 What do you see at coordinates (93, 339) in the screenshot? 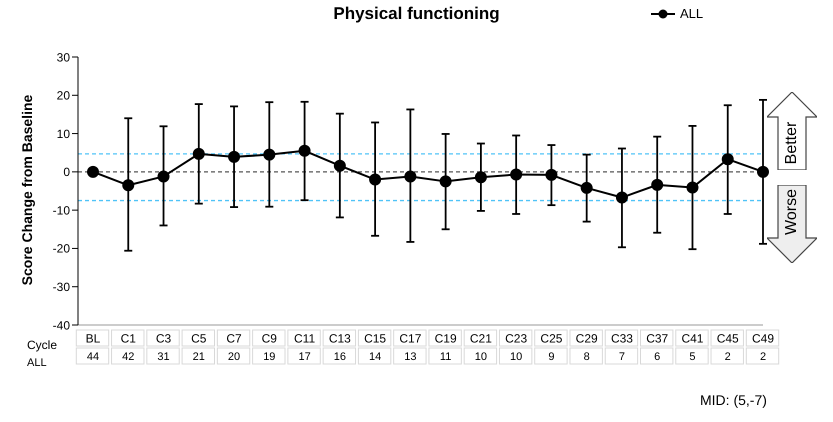
I see `x-tick-label: BL` at bounding box center [93, 339].